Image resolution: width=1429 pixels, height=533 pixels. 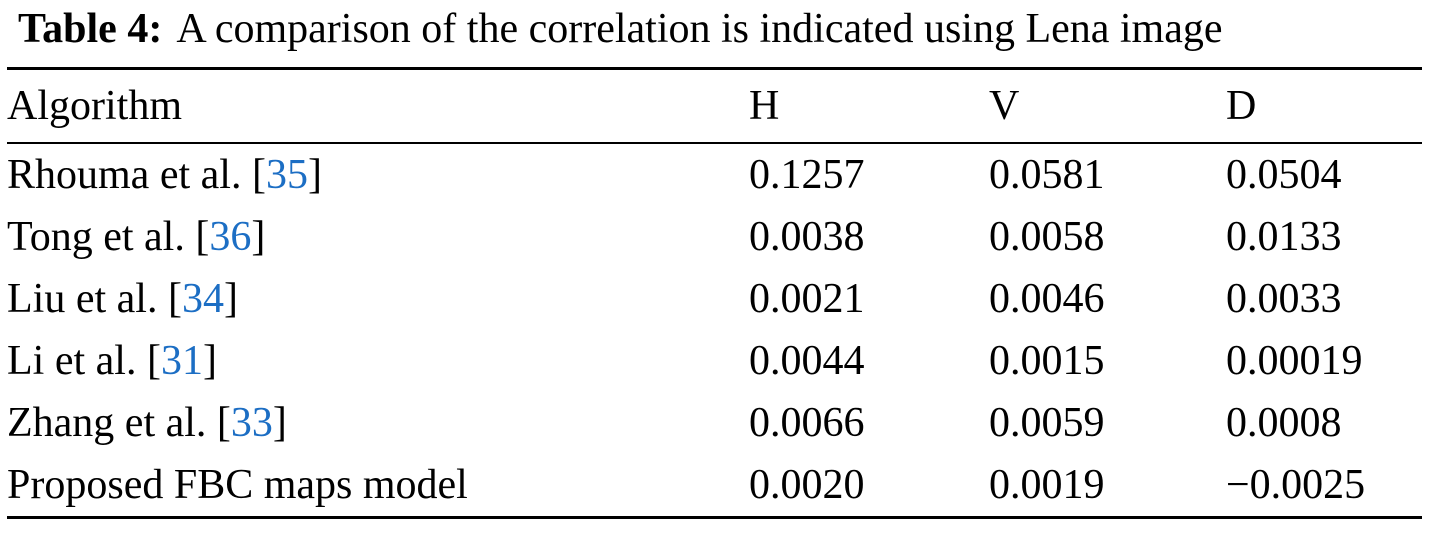 What do you see at coordinates (1284, 423) in the screenshot?
I see `d-value-cell: 0.0008` at bounding box center [1284, 423].